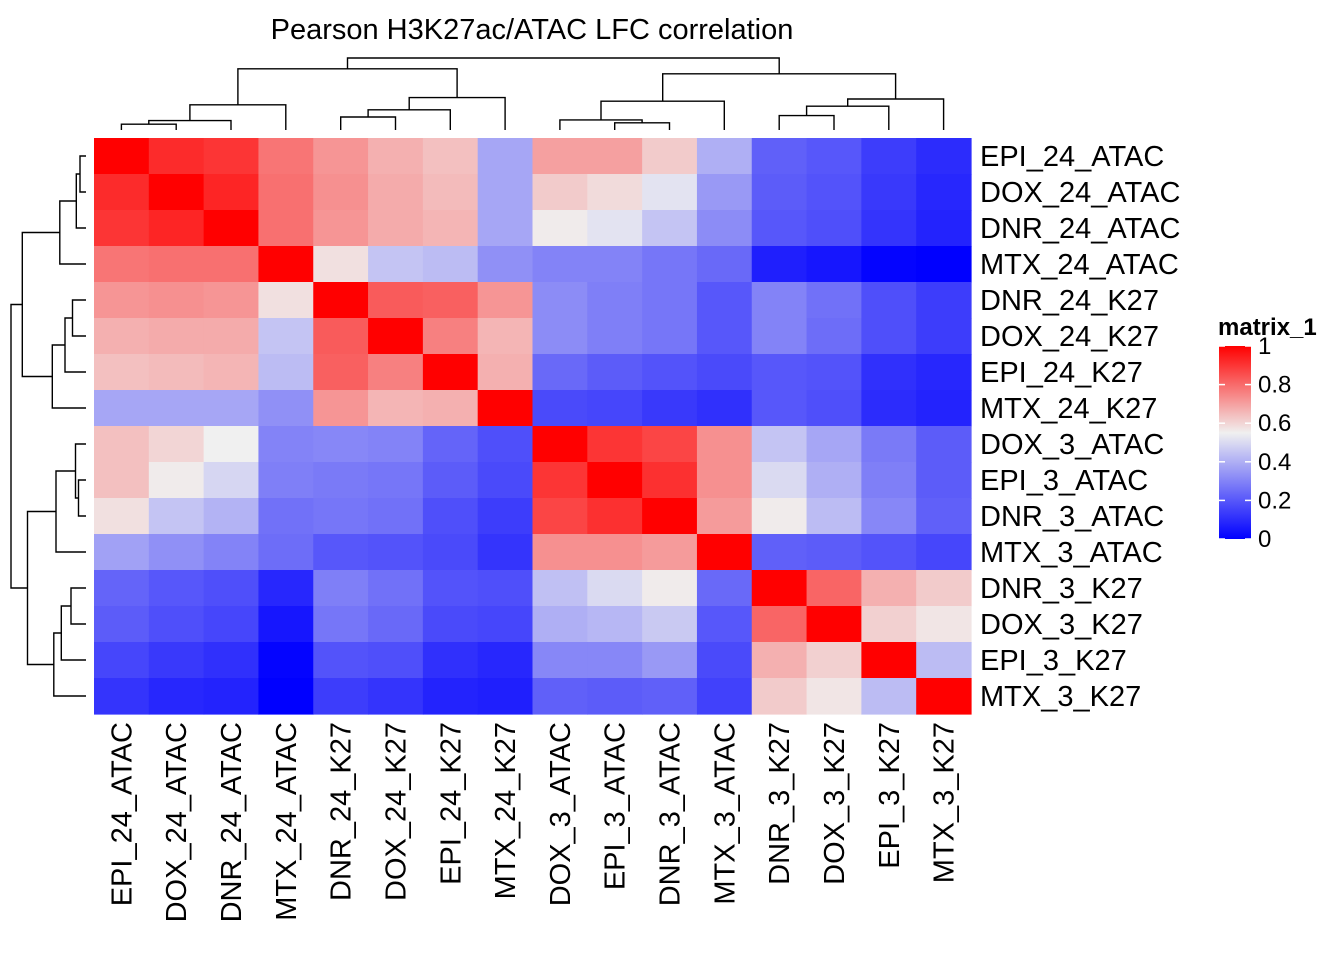  I want to click on column-label: EPI_24_ATAC, so click(122, 814).